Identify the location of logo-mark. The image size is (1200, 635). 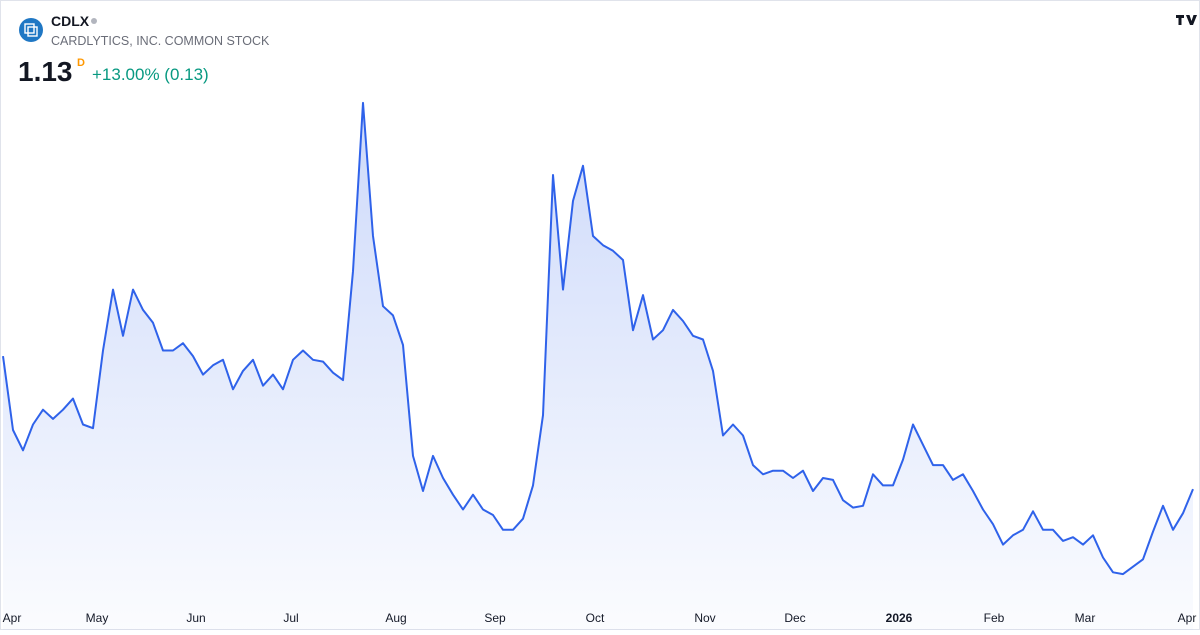
(1186, 20).